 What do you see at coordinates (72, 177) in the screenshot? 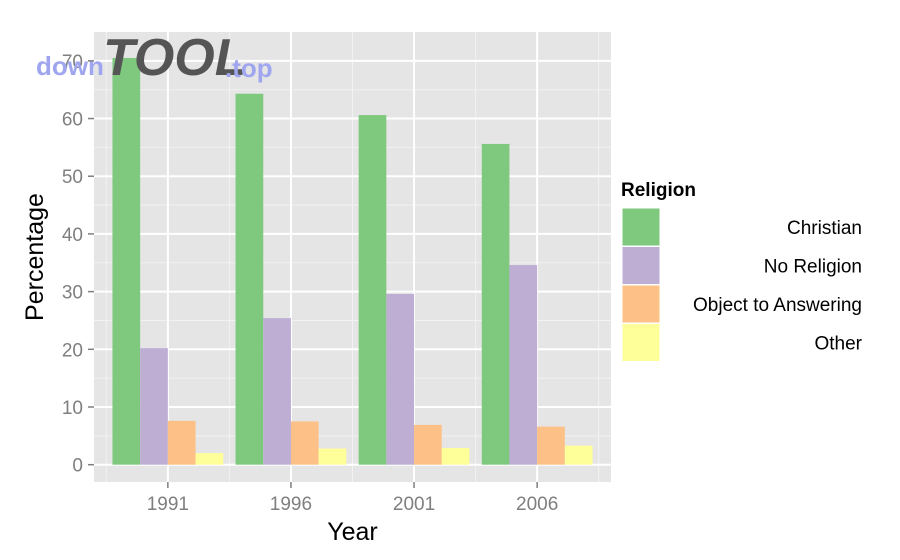
I see `y-tick-label: 50` at bounding box center [72, 177].